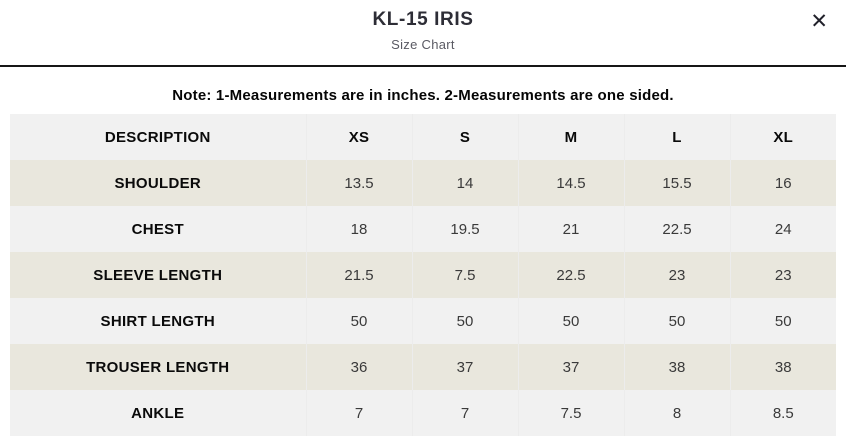 The width and height of the screenshot is (846, 444). What do you see at coordinates (157, 321) in the screenshot?
I see `row-label: SHIRT LENGTH` at bounding box center [157, 321].